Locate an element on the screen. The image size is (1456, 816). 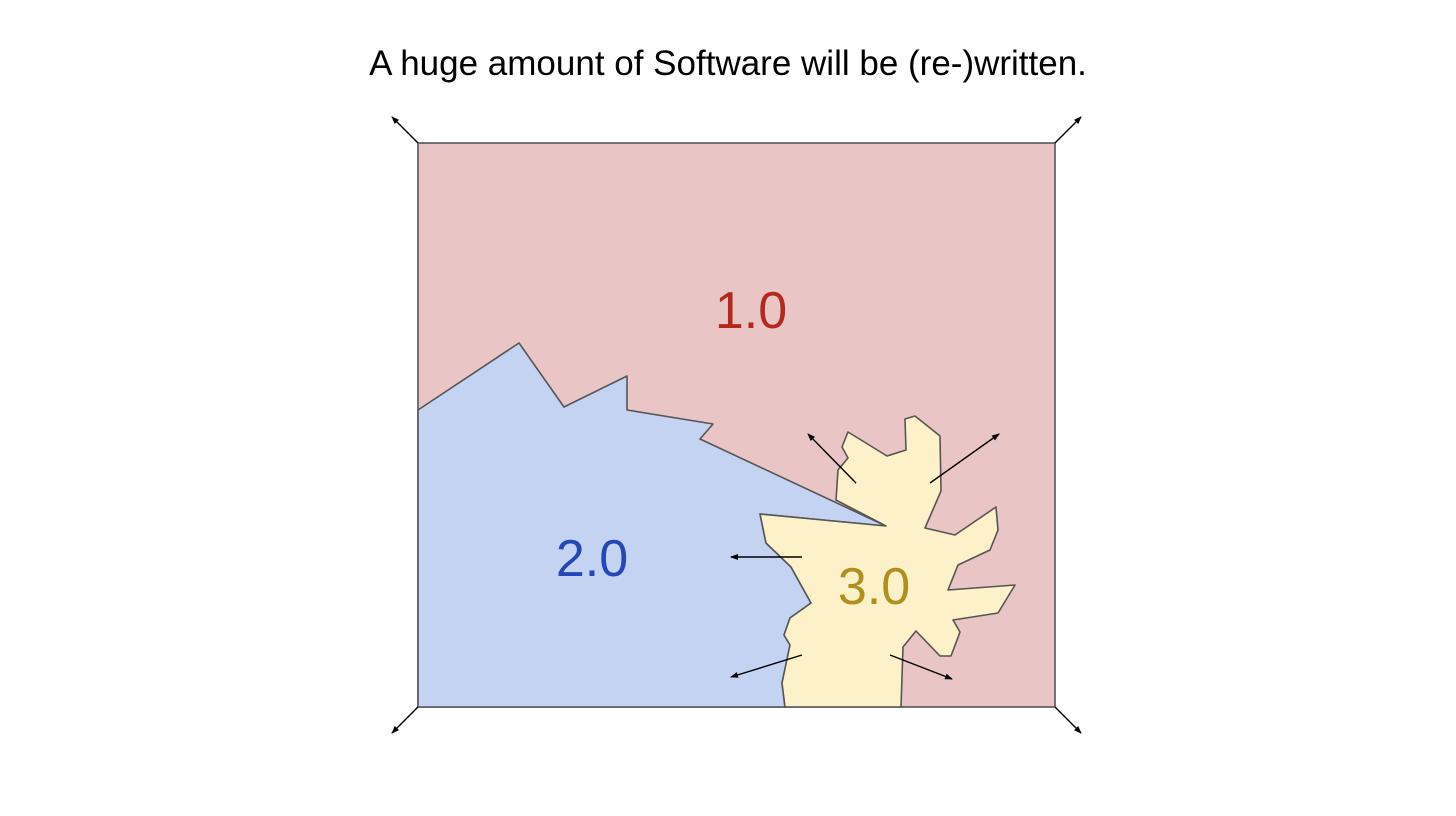
growth-arrow-lower-left is located at coordinates (766, 666).